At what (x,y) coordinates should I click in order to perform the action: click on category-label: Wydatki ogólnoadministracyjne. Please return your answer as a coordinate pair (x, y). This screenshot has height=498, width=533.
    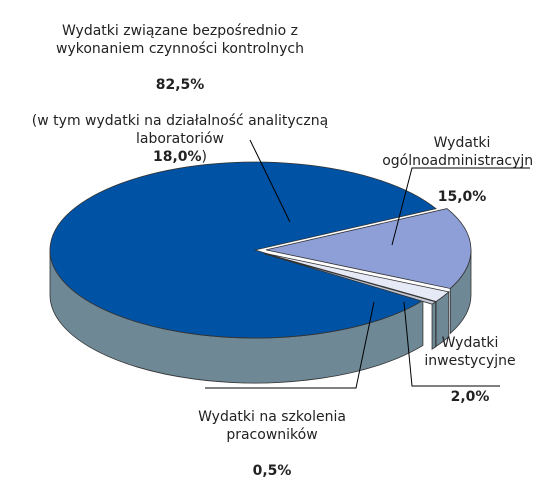
    Looking at the image, I should click on (457, 152).